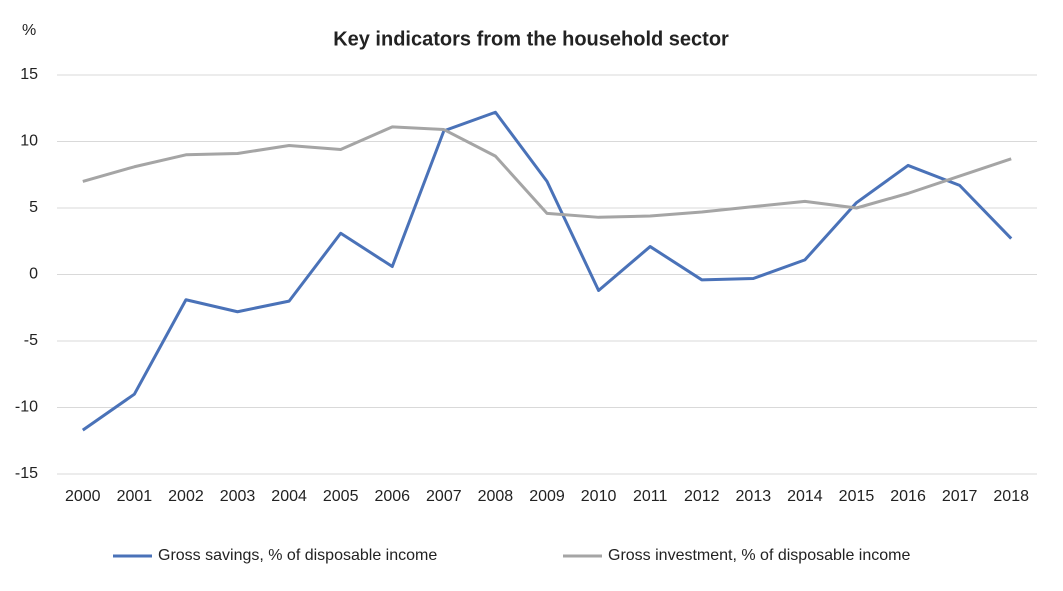 The image size is (1063, 591). What do you see at coordinates (960, 496) in the screenshot?
I see `x-tick-label: 2017` at bounding box center [960, 496].